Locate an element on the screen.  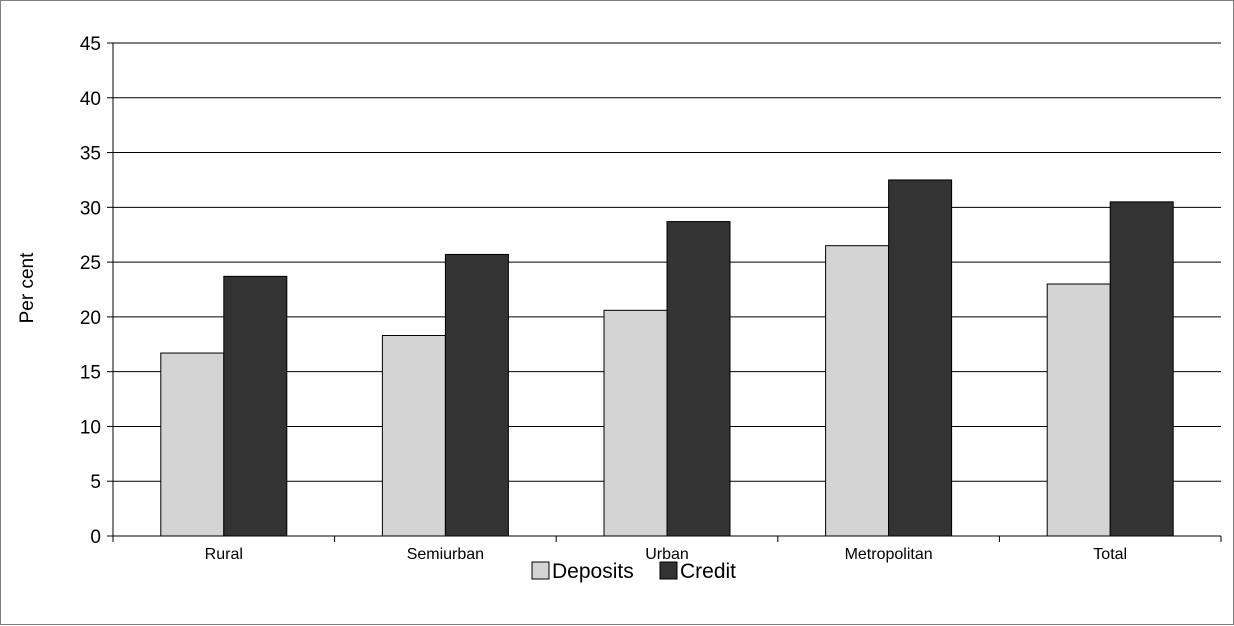
y-tick-label: 45 is located at coordinates (90, 44).